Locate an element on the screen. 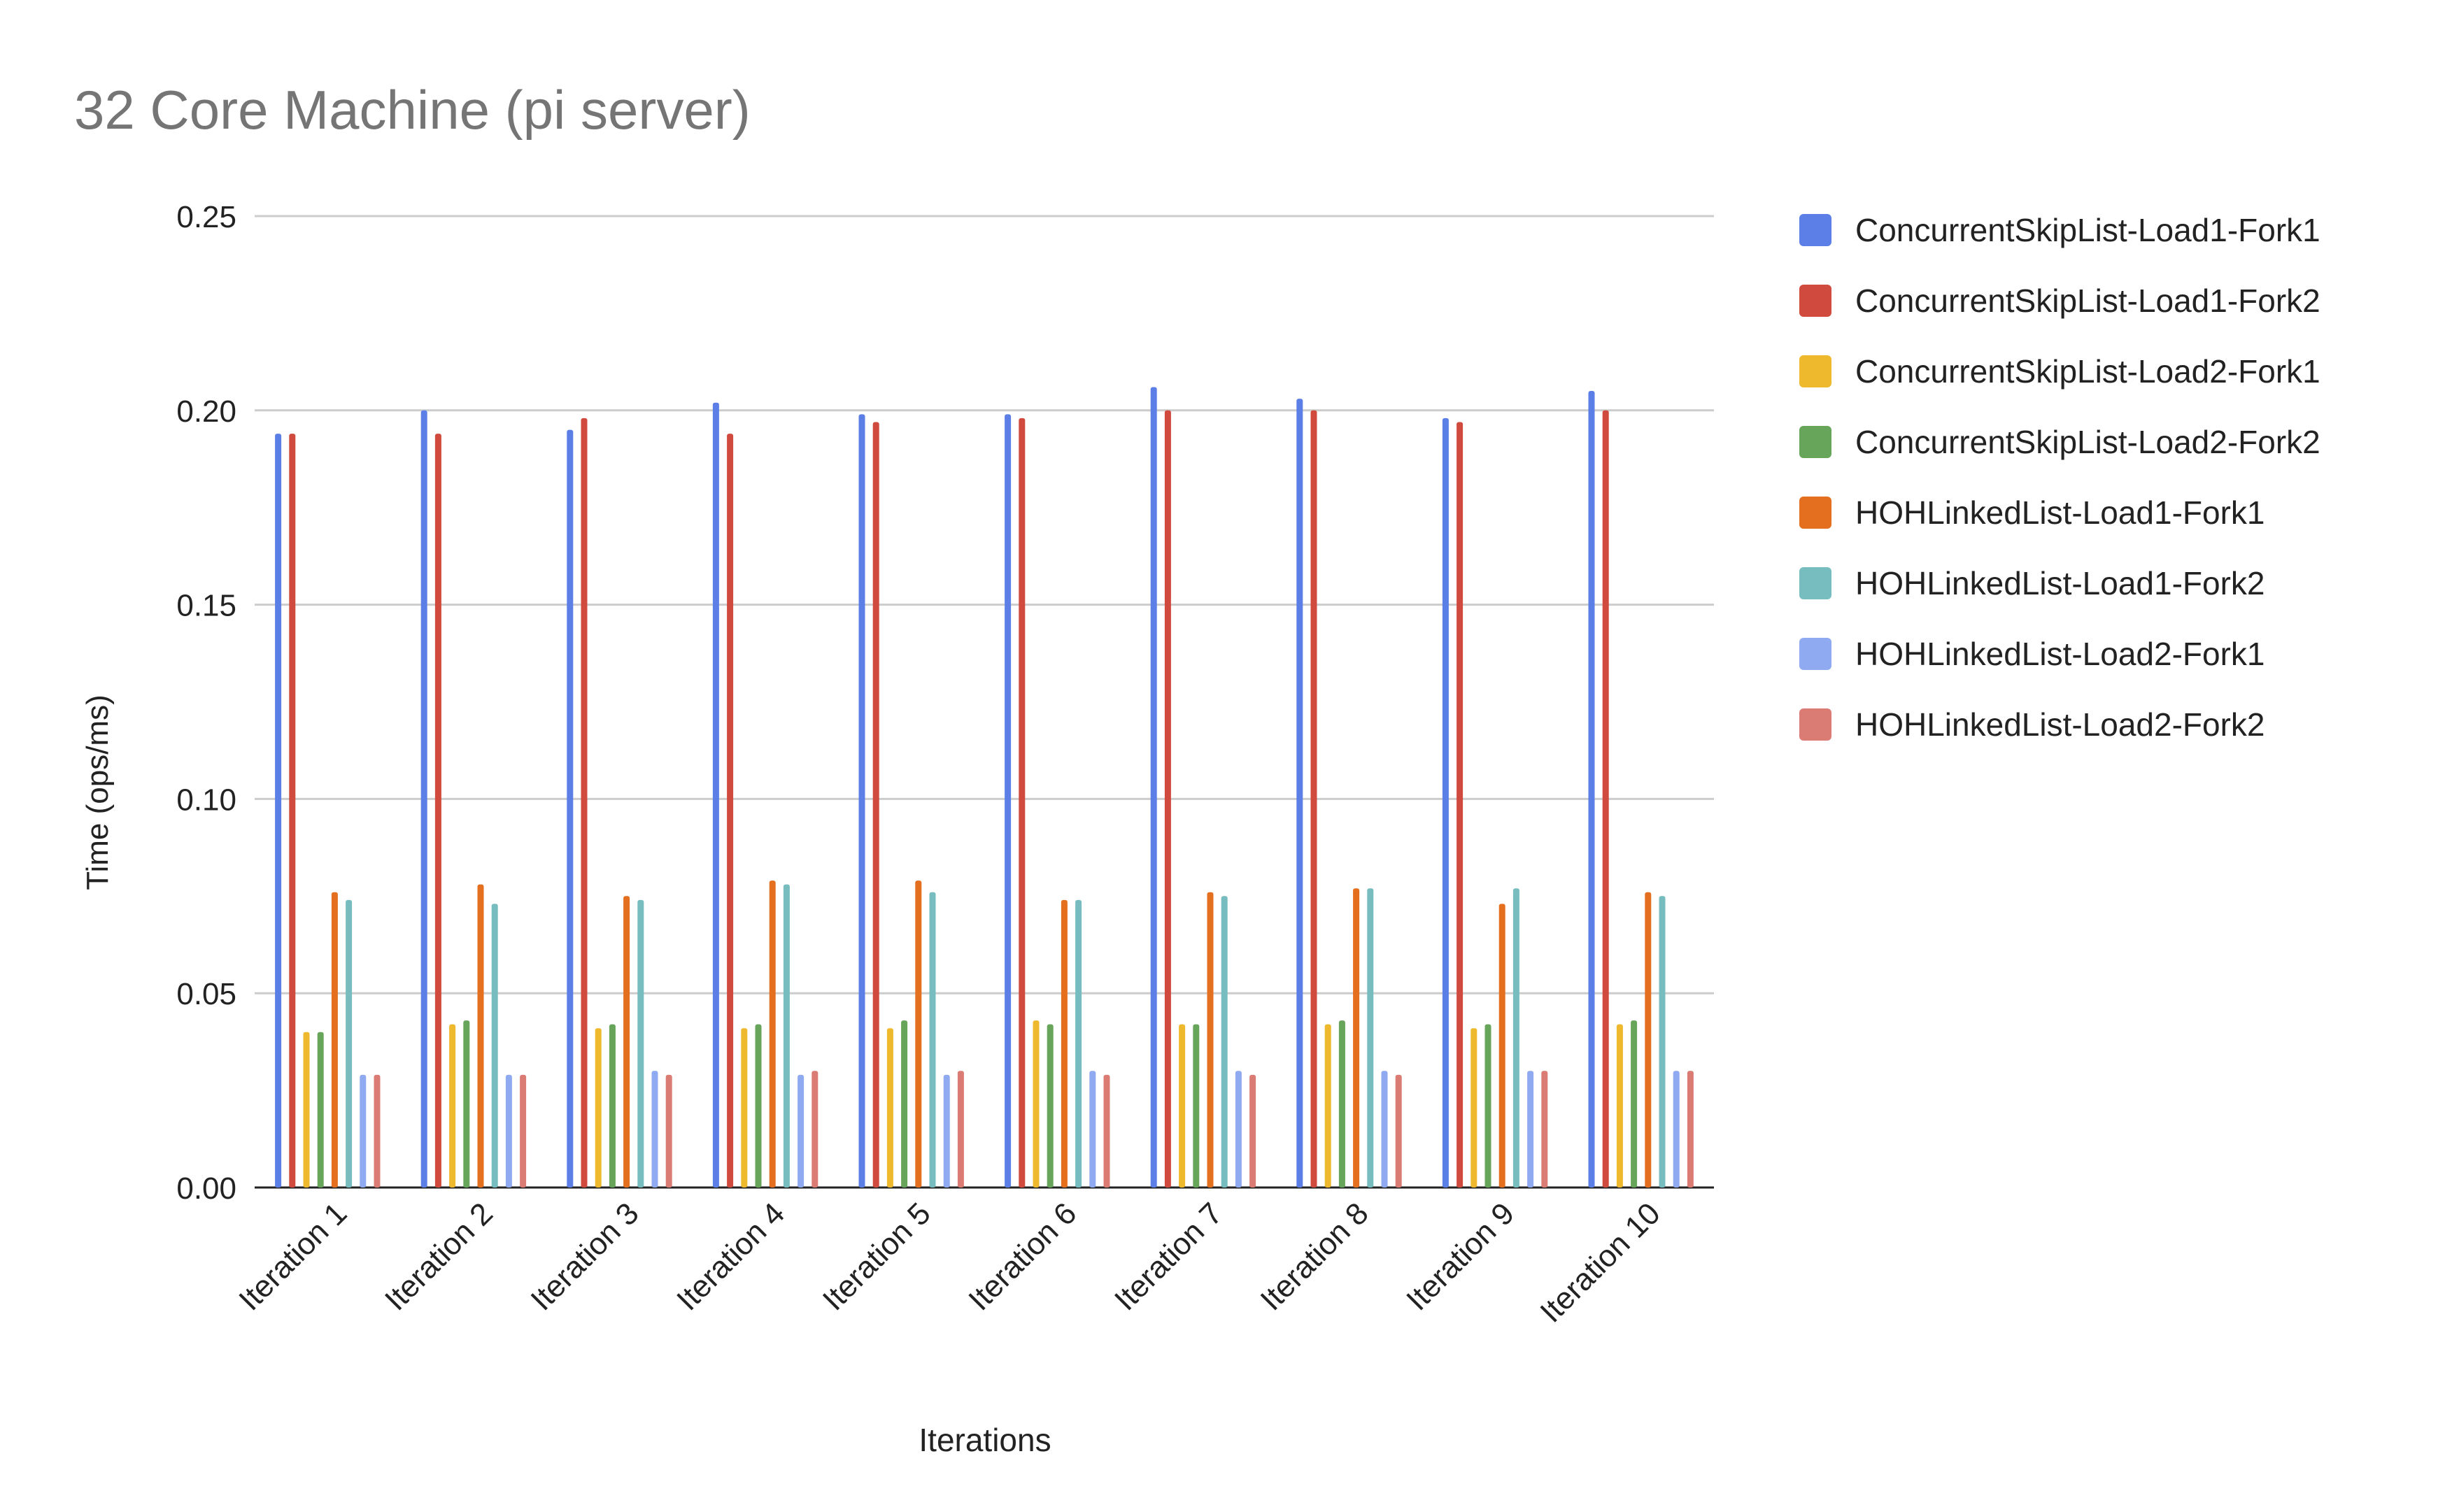  legend-label: HOHLinkedList-Load2-Fork2 is located at coordinates (2060, 724).